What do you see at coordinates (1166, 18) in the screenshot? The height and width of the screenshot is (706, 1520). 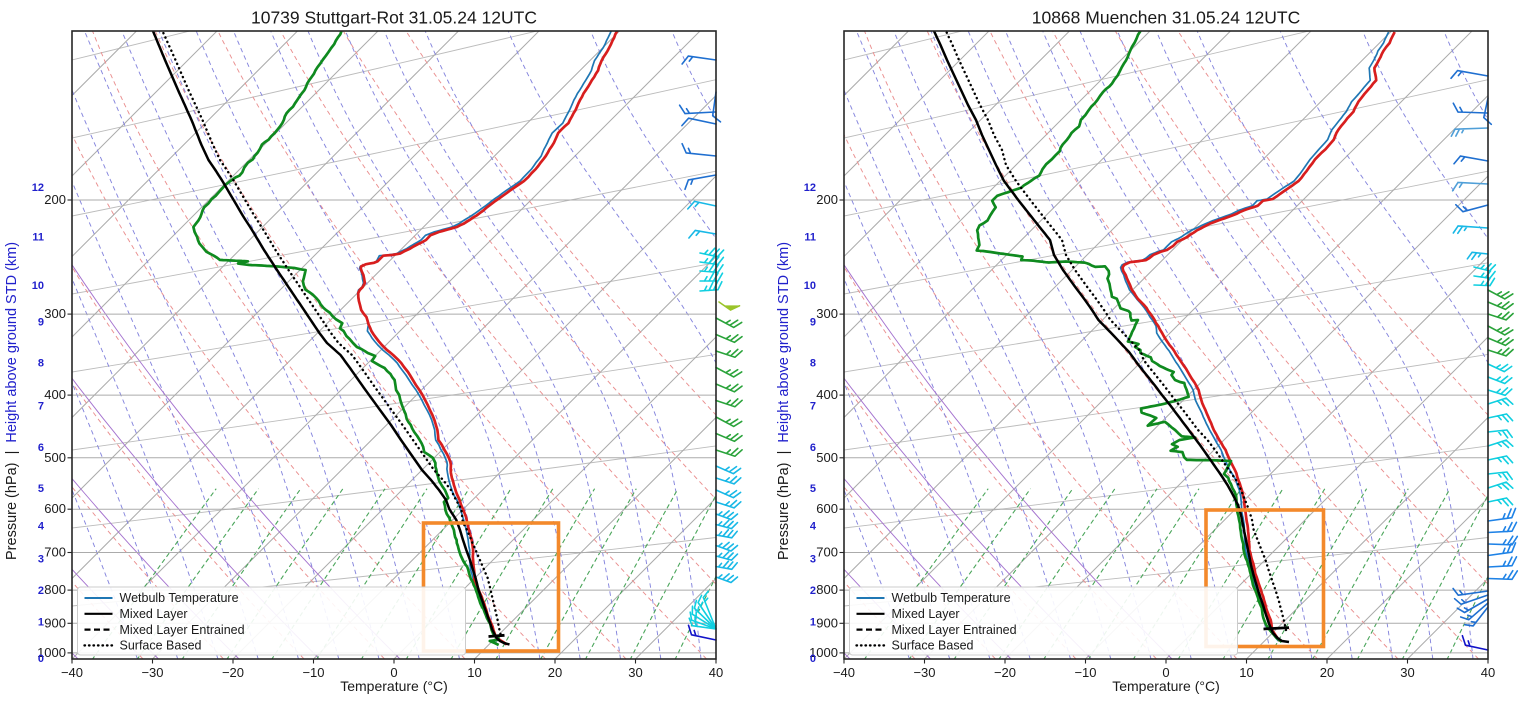 I see `svg-text: 10868 Muenchen 31.05.24 12UTC` at bounding box center [1166, 18].